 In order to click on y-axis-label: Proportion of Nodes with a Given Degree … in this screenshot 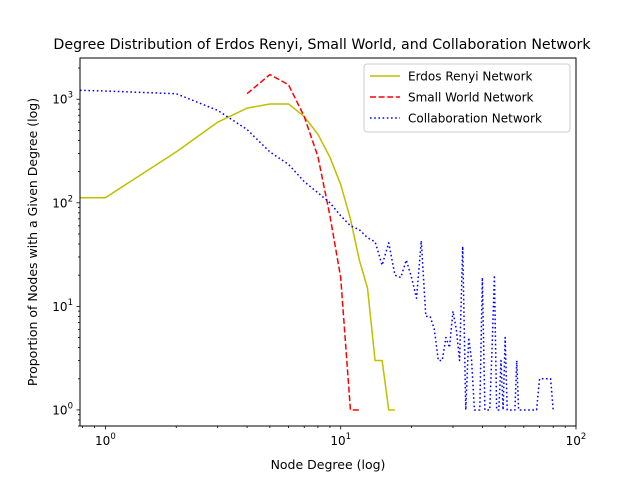, I will do `click(32, 242)`.